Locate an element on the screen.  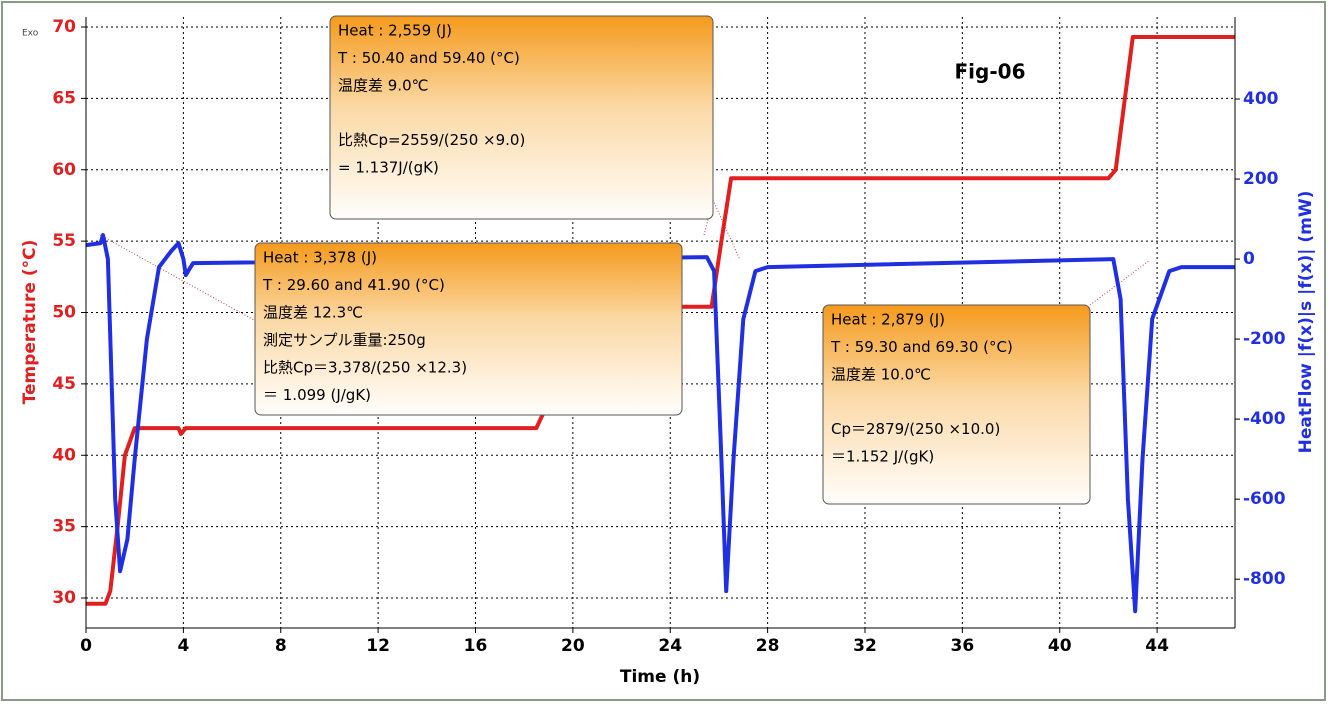
x-tick-label: 8 is located at coordinates (281, 646).